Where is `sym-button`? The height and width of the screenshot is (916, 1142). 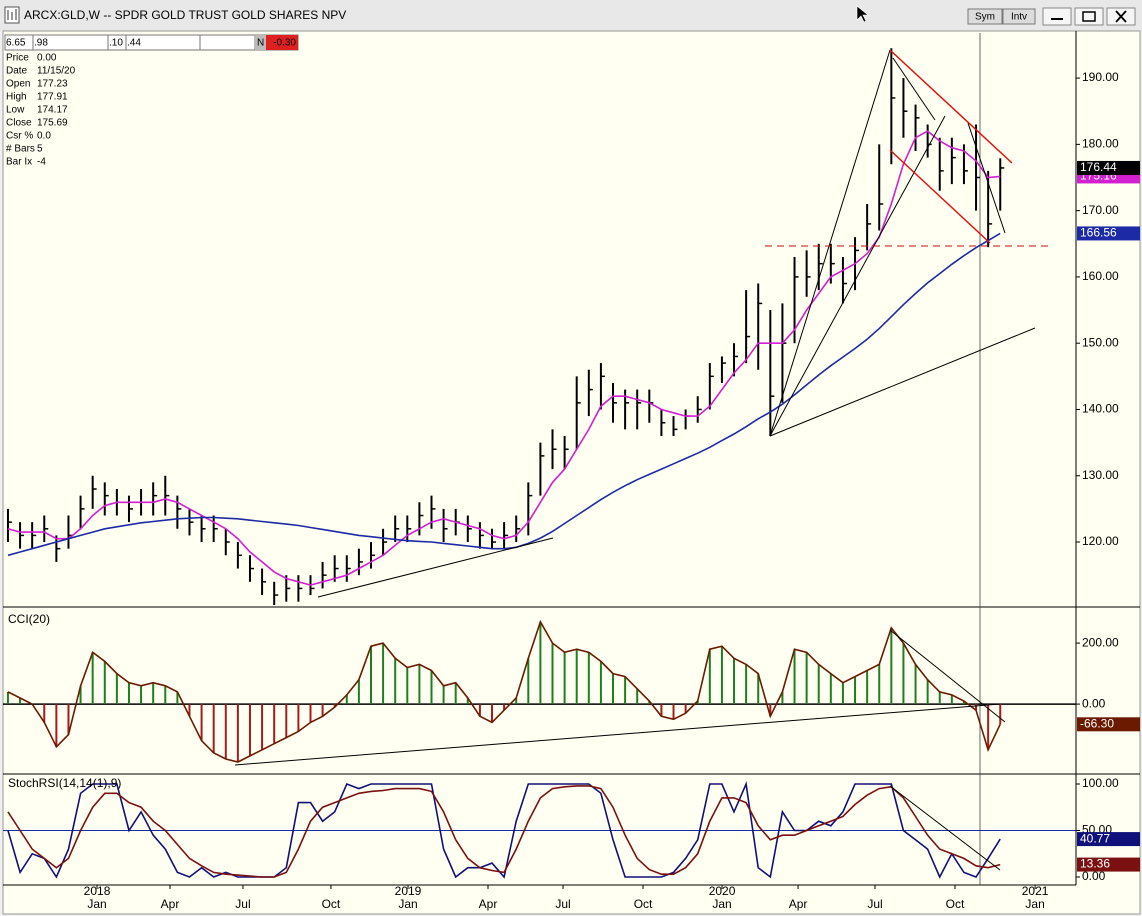 sym-button is located at coordinates (985, 16).